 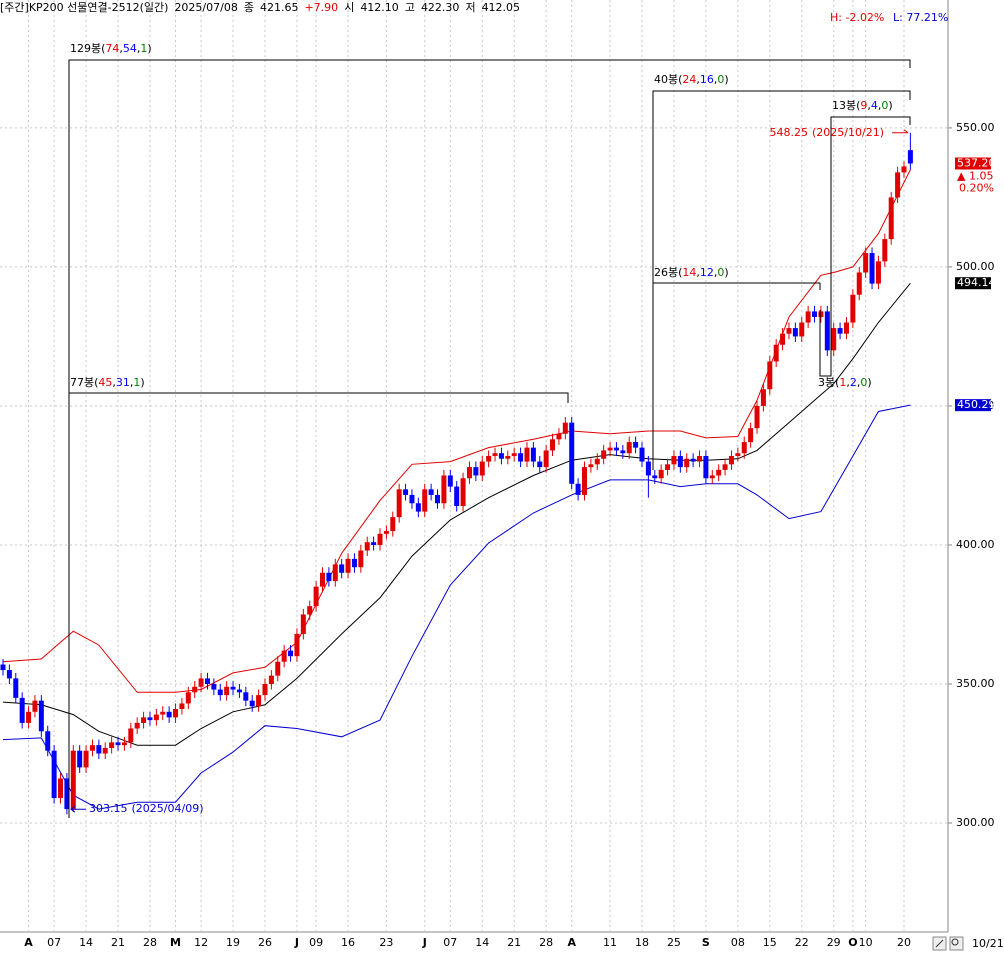 What do you see at coordinates (975, 544) in the screenshot?
I see `y-tick-label: 400.00` at bounding box center [975, 544].